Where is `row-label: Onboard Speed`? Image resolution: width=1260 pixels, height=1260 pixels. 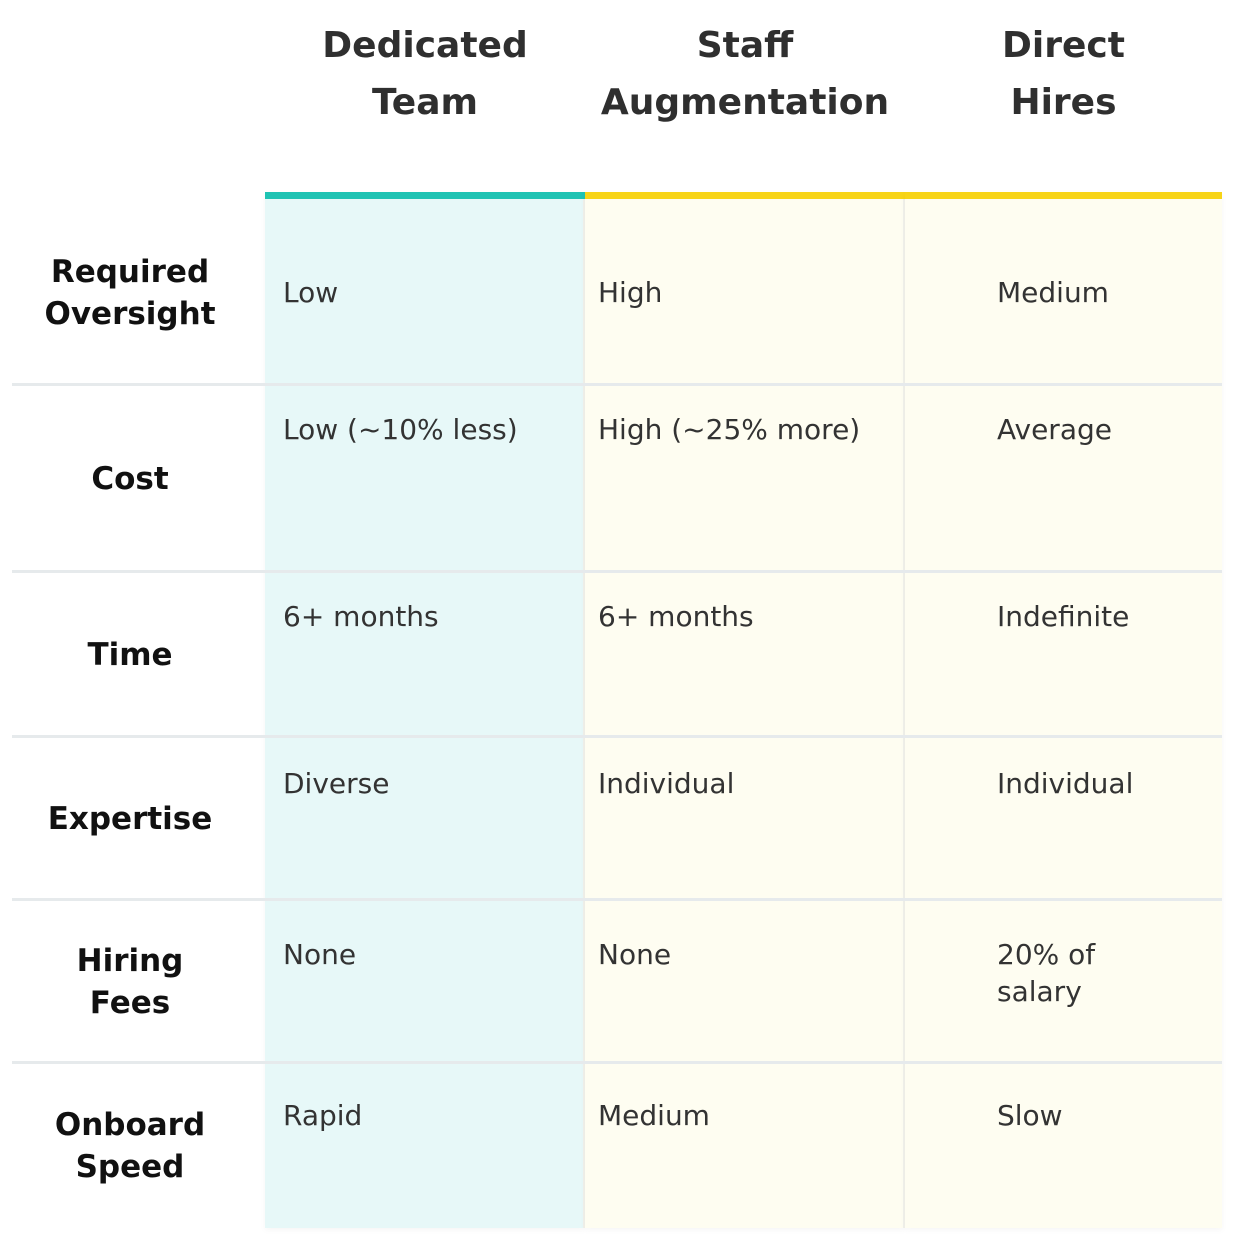
row-label: Onboard Speed is located at coordinates (130, 1145).